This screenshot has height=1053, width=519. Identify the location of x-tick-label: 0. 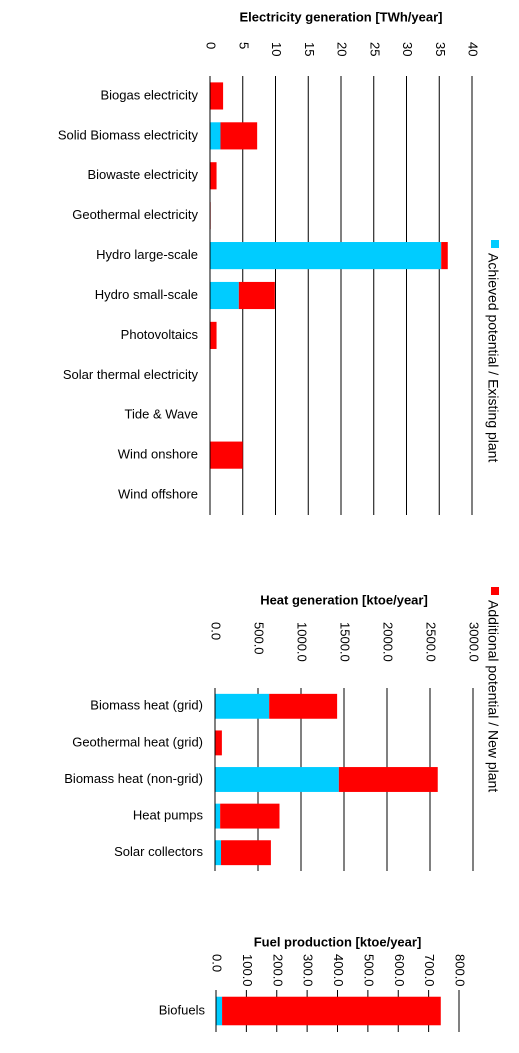
(211, 45).